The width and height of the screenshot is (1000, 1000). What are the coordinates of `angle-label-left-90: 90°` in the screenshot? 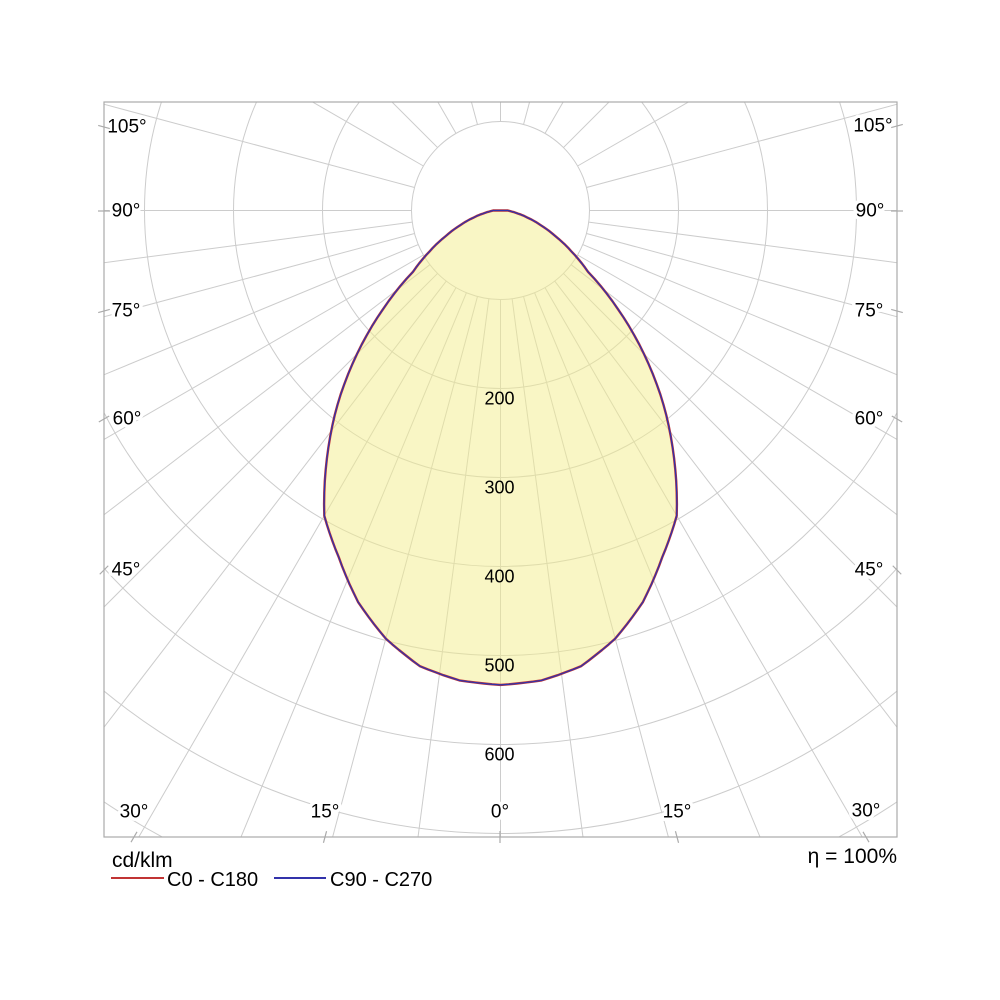 It's located at (126, 211).